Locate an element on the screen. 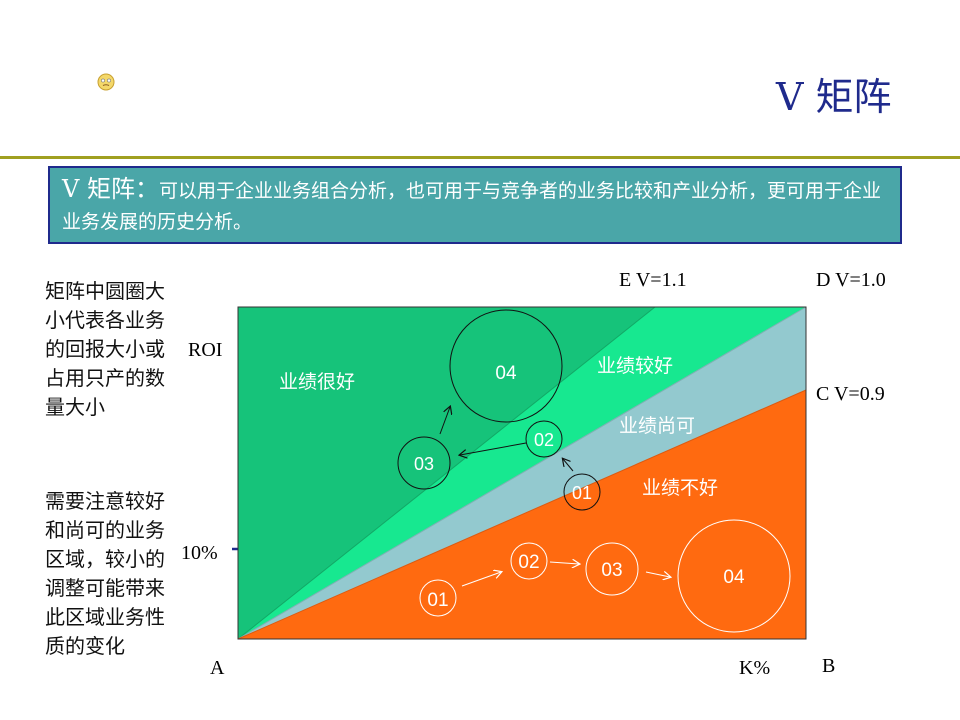  title-divider is located at coordinates (480, 157).